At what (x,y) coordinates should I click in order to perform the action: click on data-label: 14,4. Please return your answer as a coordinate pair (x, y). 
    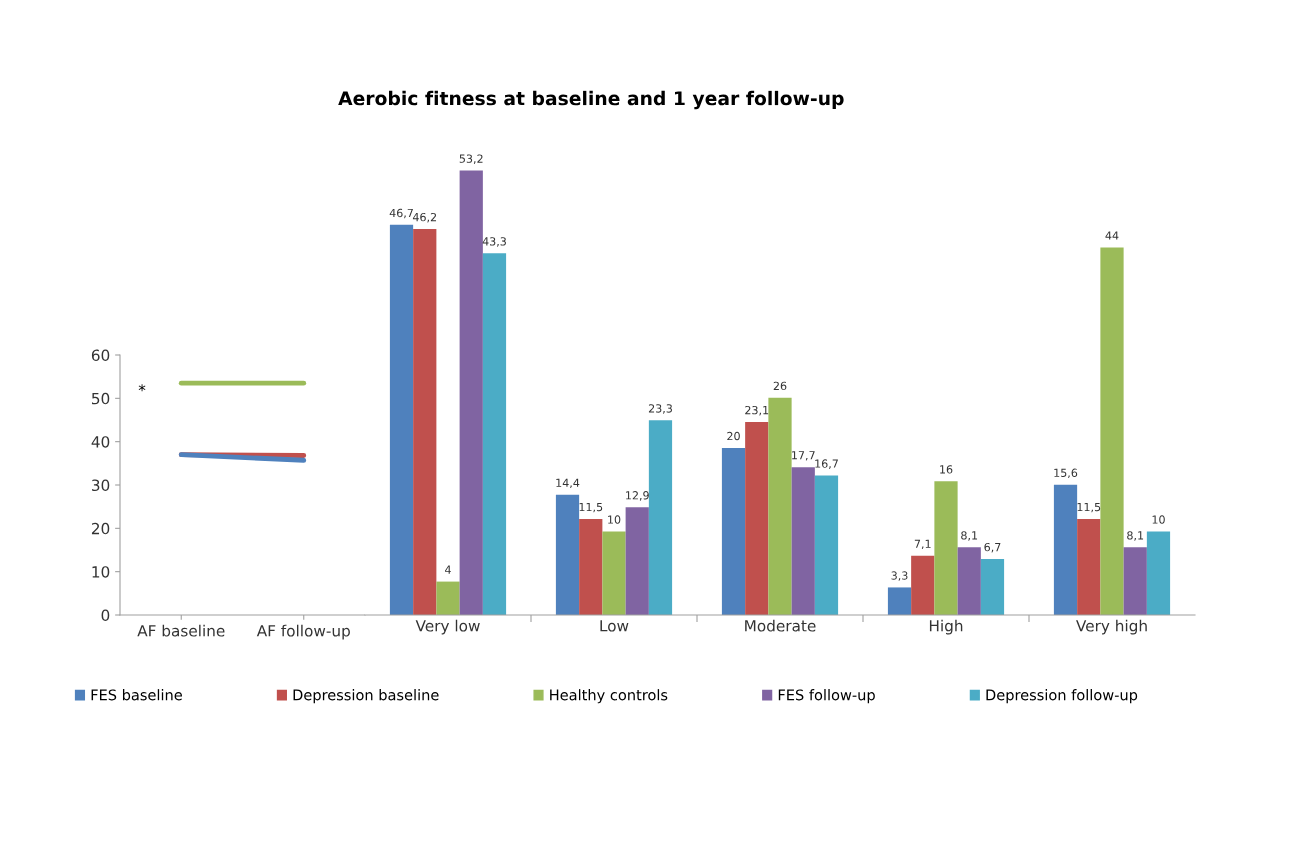
    Looking at the image, I should click on (568, 483).